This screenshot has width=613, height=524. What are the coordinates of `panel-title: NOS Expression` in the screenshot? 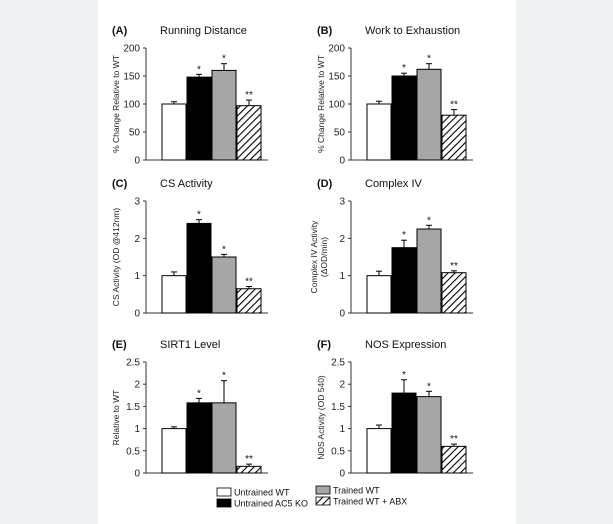 It's located at (405, 345).